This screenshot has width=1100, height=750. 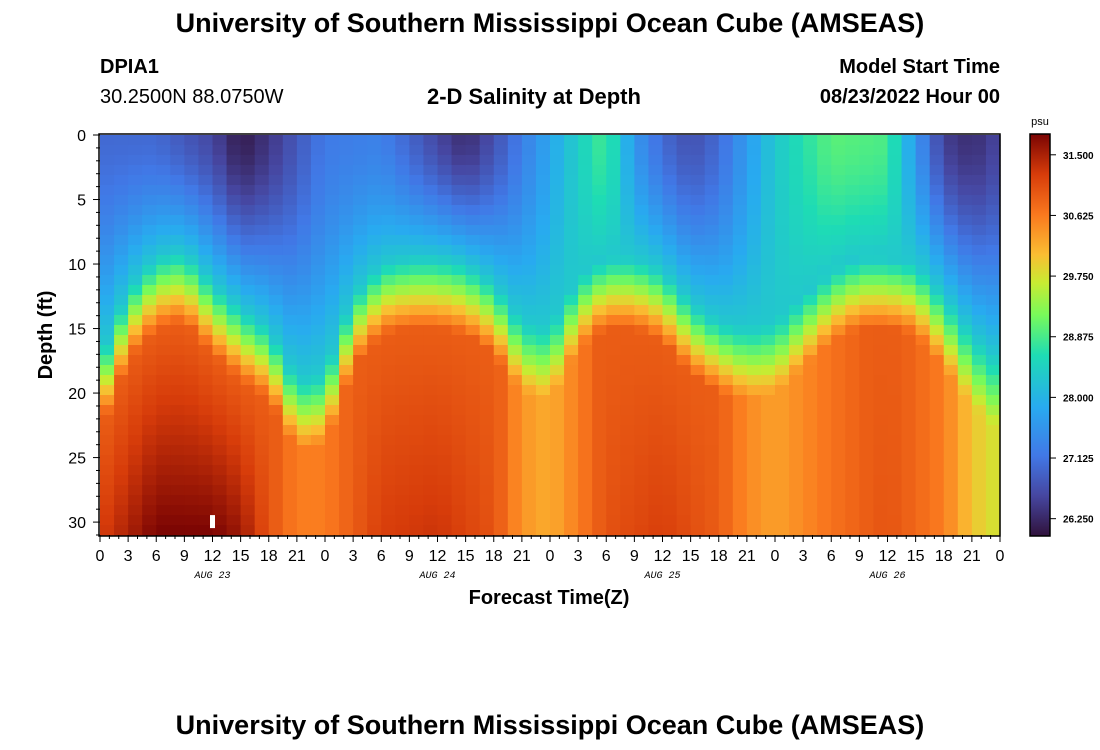 I want to click on x-tick-label: 0, so click(x=100, y=556).